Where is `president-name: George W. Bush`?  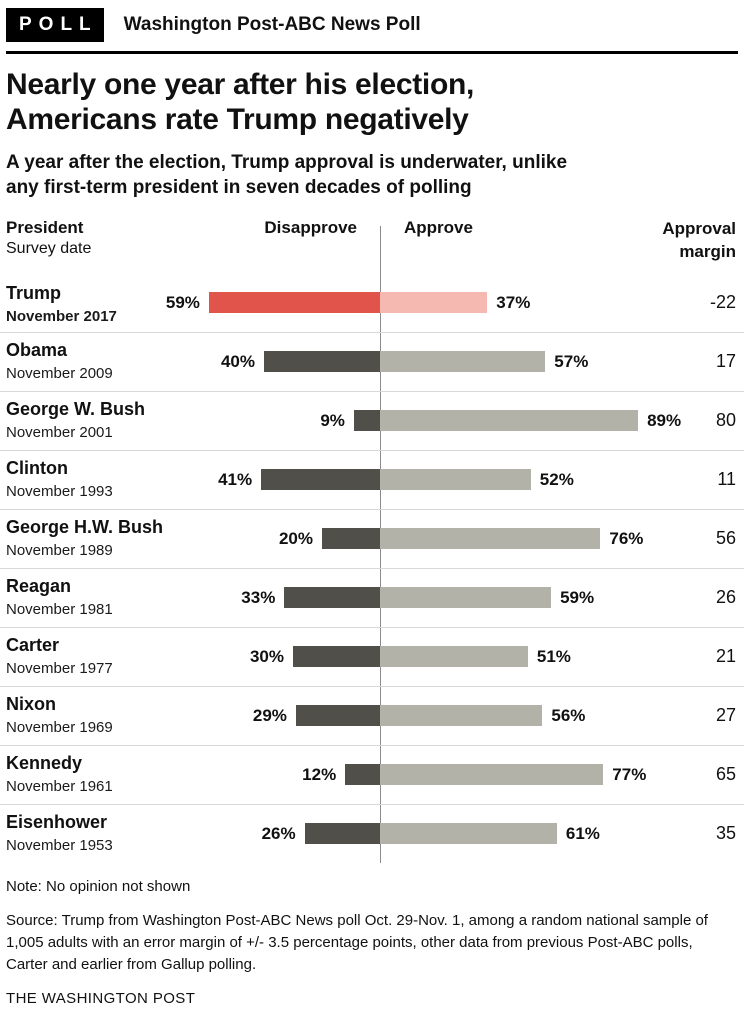 president-name: George W. Bush is located at coordinates (76, 409).